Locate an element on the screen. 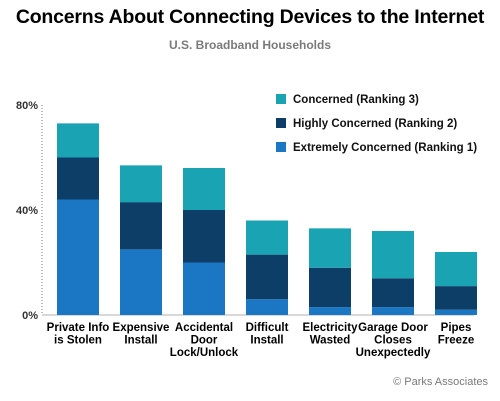  x-tick-label: Garage Door Closes Unexpectedly is located at coordinates (393, 340).